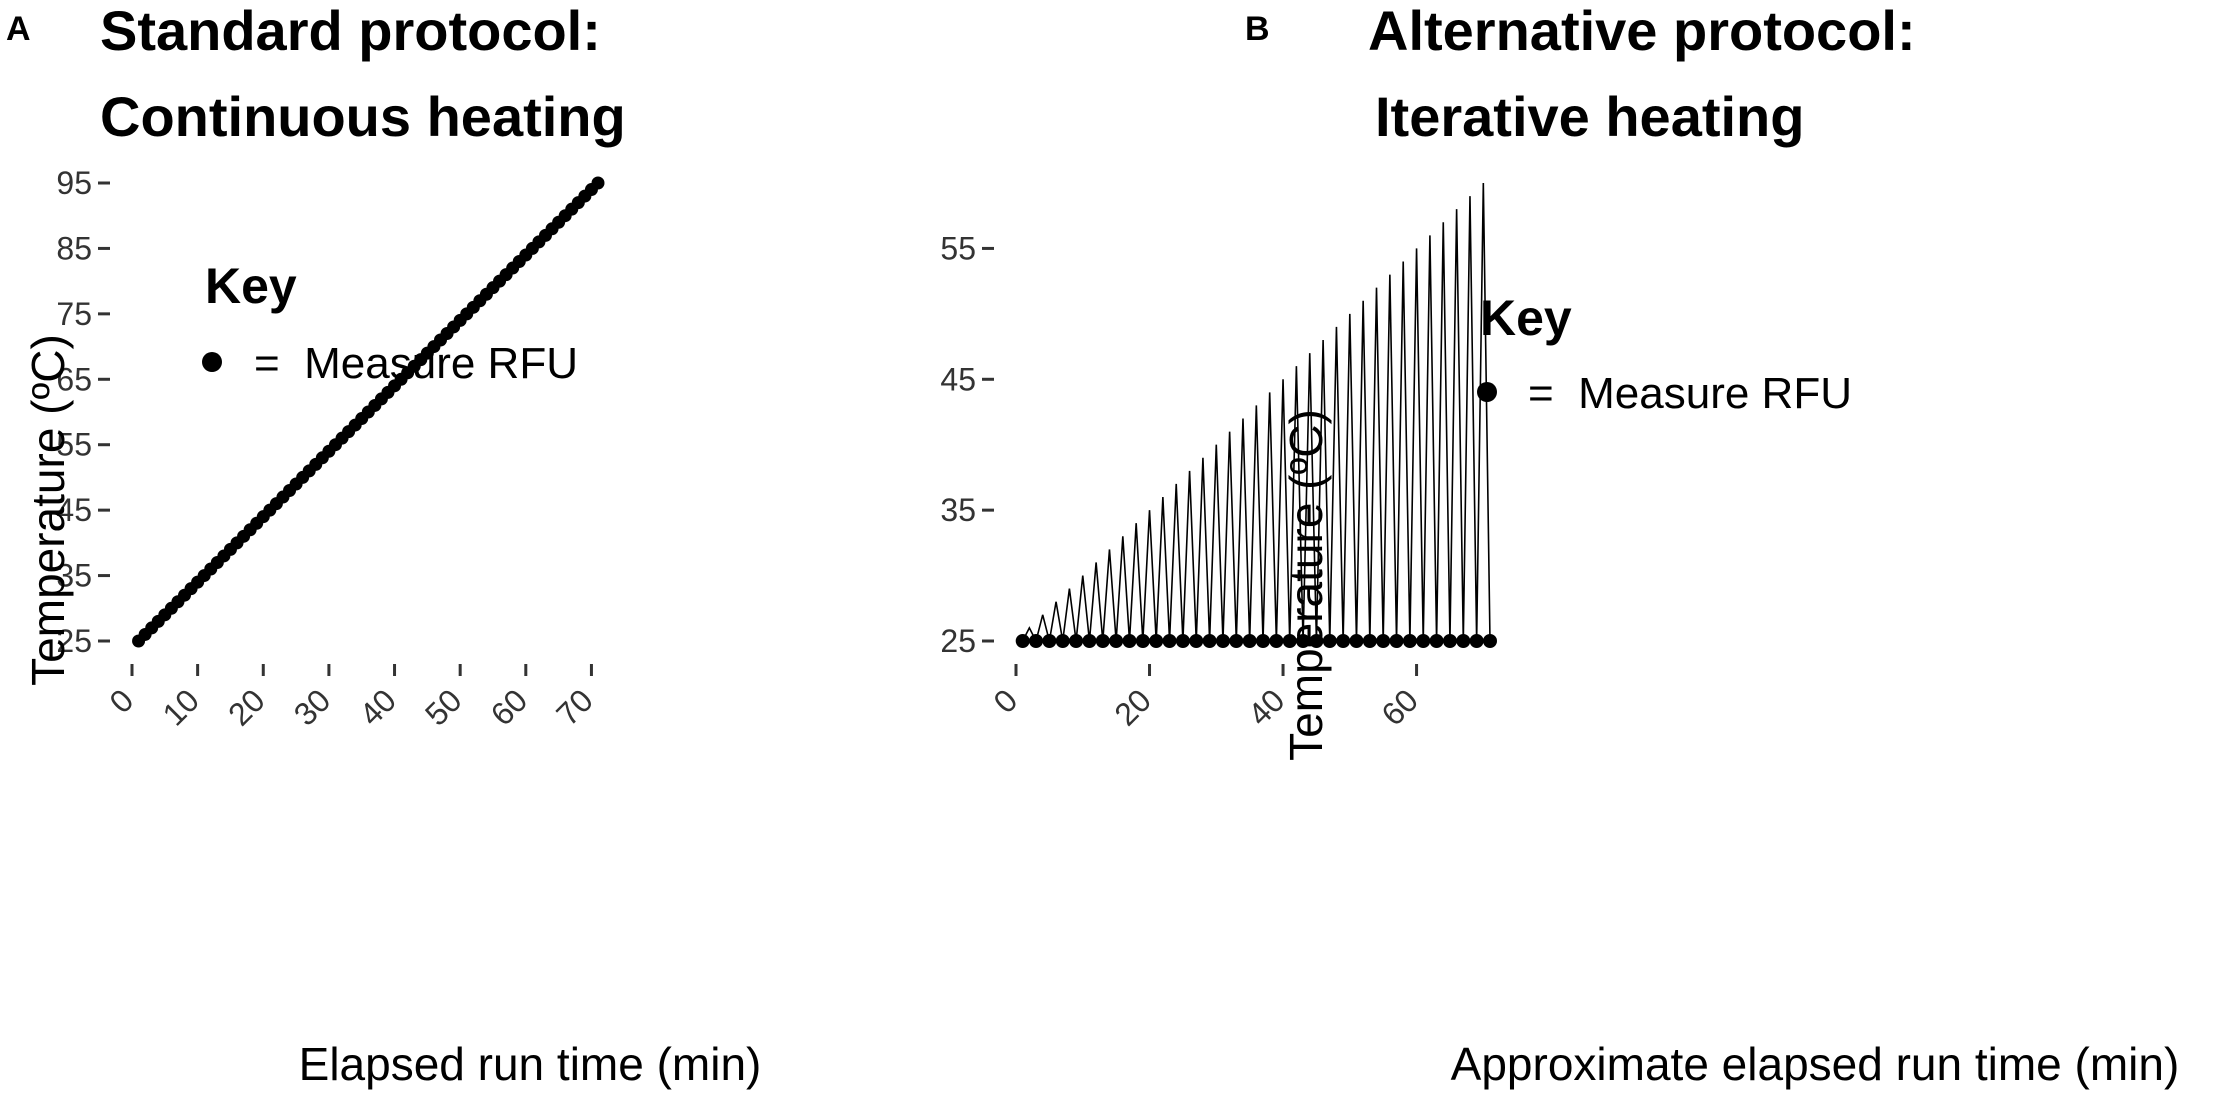 The image size is (2221, 1105). I want to click on y-tick-label: 65, so click(74, 379).